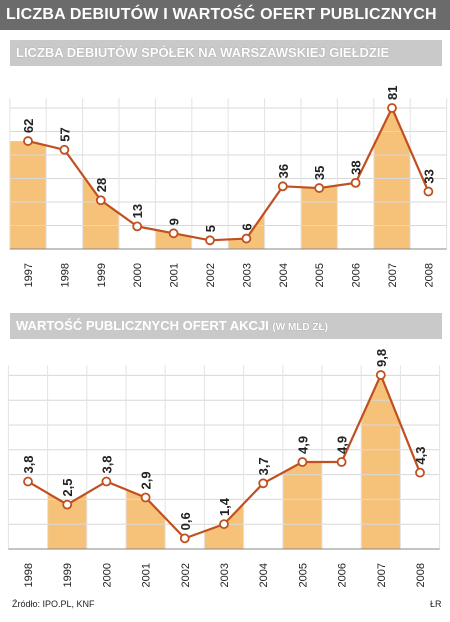 This screenshot has width=450, height=622. What do you see at coordinates (381, 358) in the screenshot?
I see `value-label: 9,8` at bounding box center [381, 358].